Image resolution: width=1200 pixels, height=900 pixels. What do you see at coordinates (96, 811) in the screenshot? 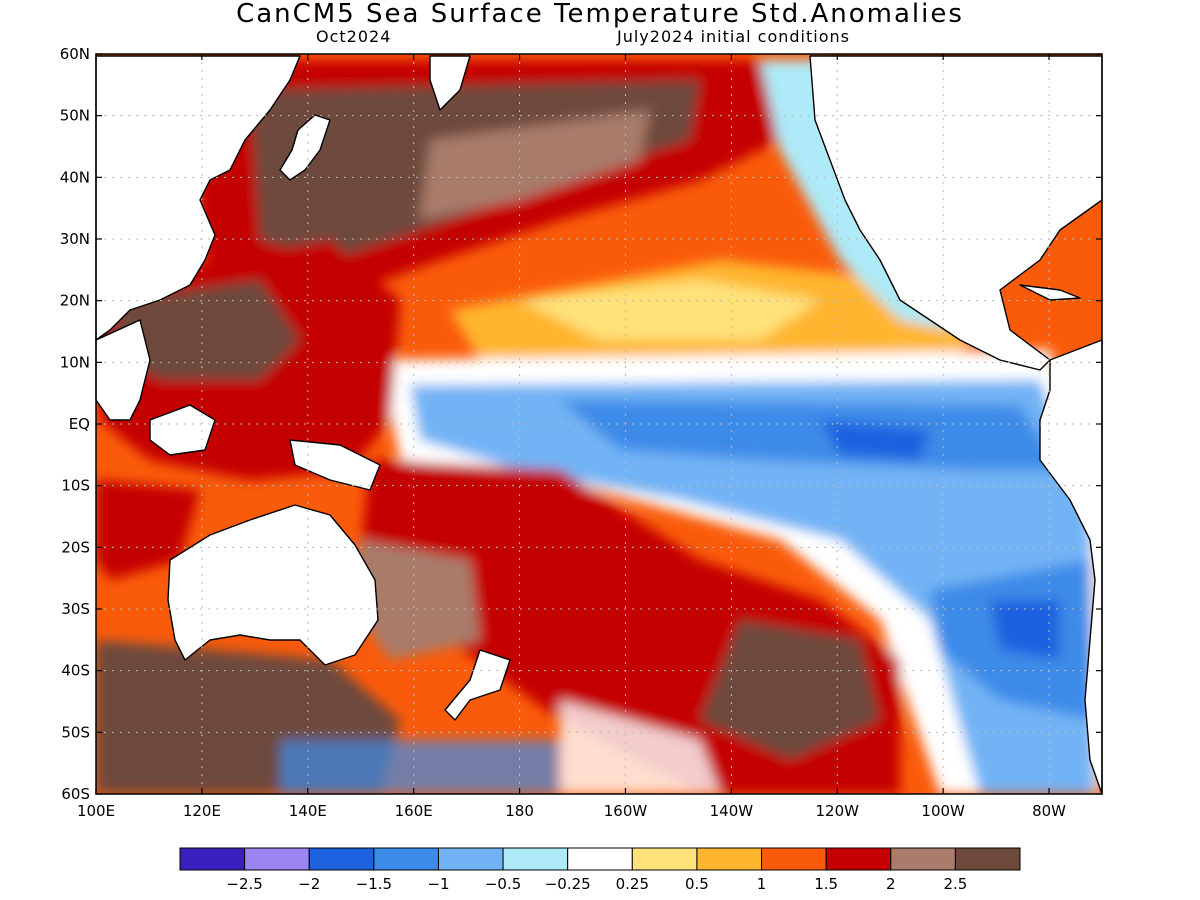
I see `lon-label: 100E` at bounding box center [96, 811].